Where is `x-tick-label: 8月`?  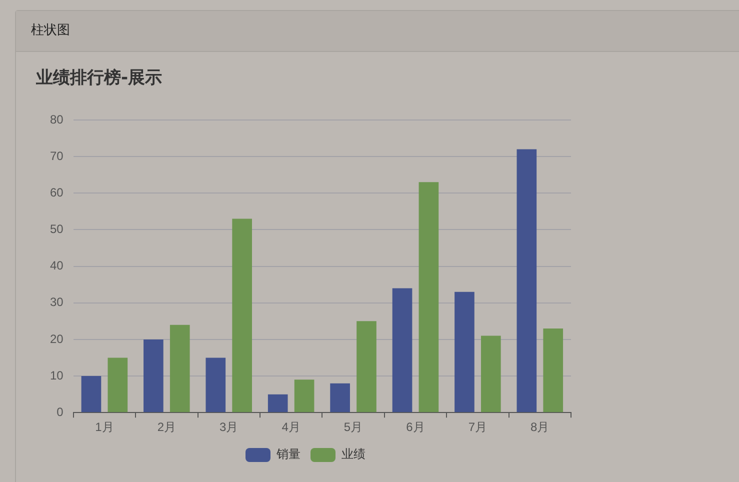 x-tick-label: 8月 is located at coordinates (540, 427).